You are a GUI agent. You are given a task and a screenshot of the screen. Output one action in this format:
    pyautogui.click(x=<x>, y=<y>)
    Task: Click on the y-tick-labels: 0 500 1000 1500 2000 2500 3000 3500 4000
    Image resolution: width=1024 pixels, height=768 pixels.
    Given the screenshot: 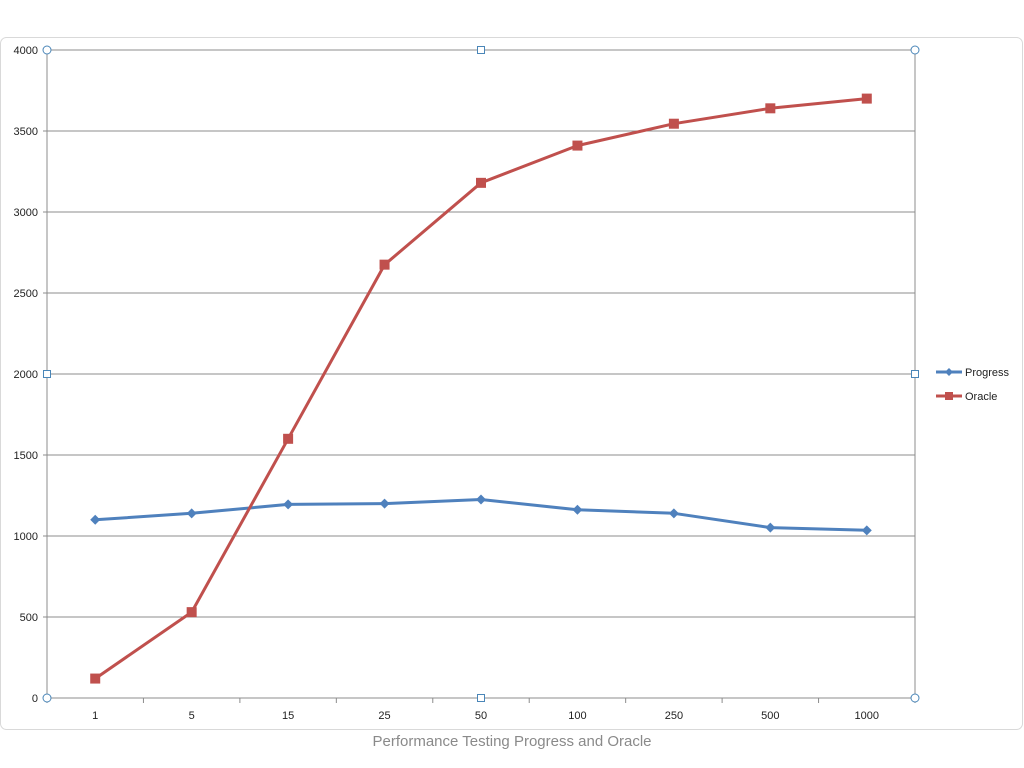 What is the action you would take?
    pyautogui.click(x=26, y=375)
    